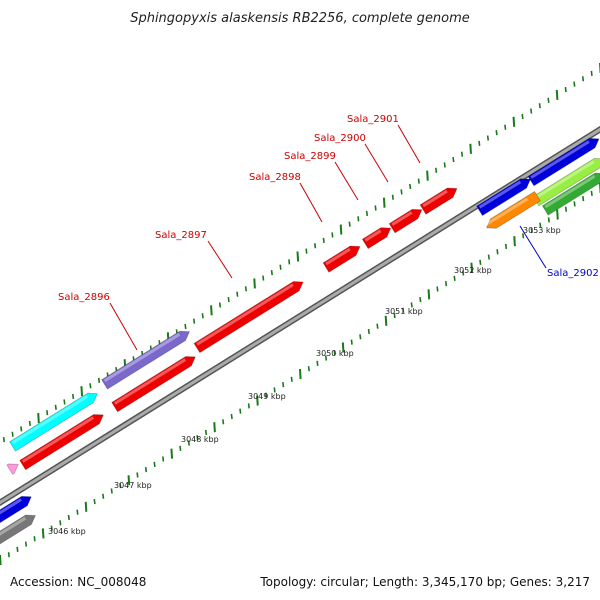  What do you see at coordinates (573, 273) in the screenshot?
I see `gene-label-sala-2902: Sala_2902` at bounding box center [573, 273].